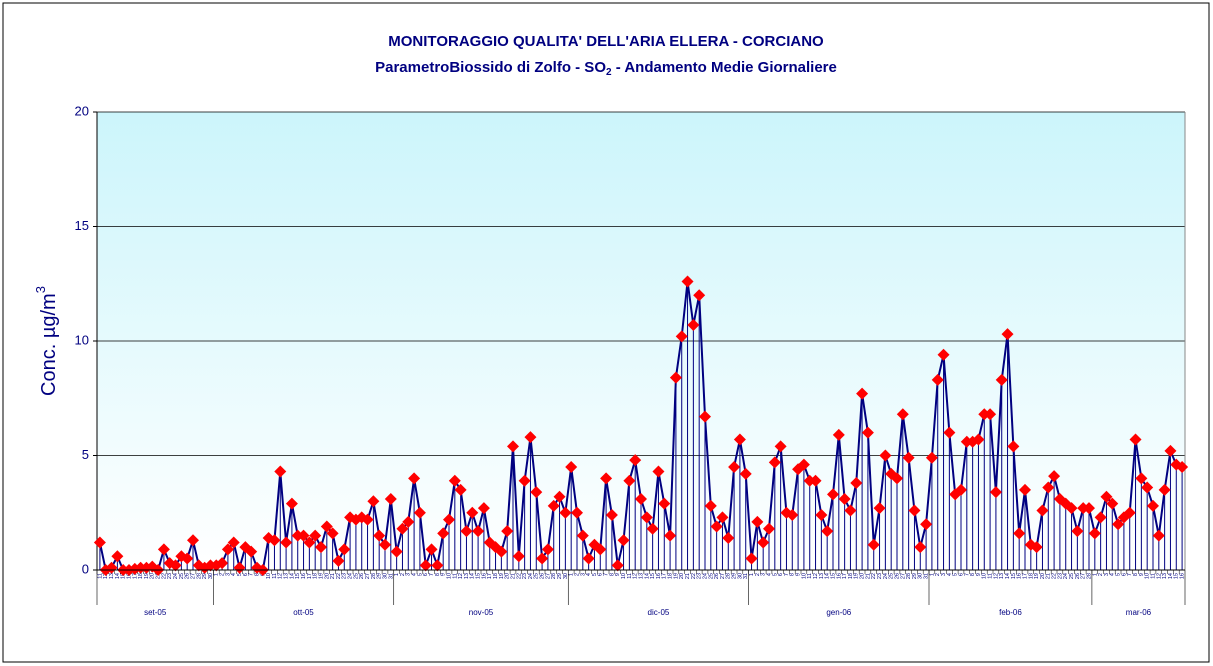 The width and height of the screenshot is (1213, 666). I want to click on x-tick-label: 19, so click(676, 576).